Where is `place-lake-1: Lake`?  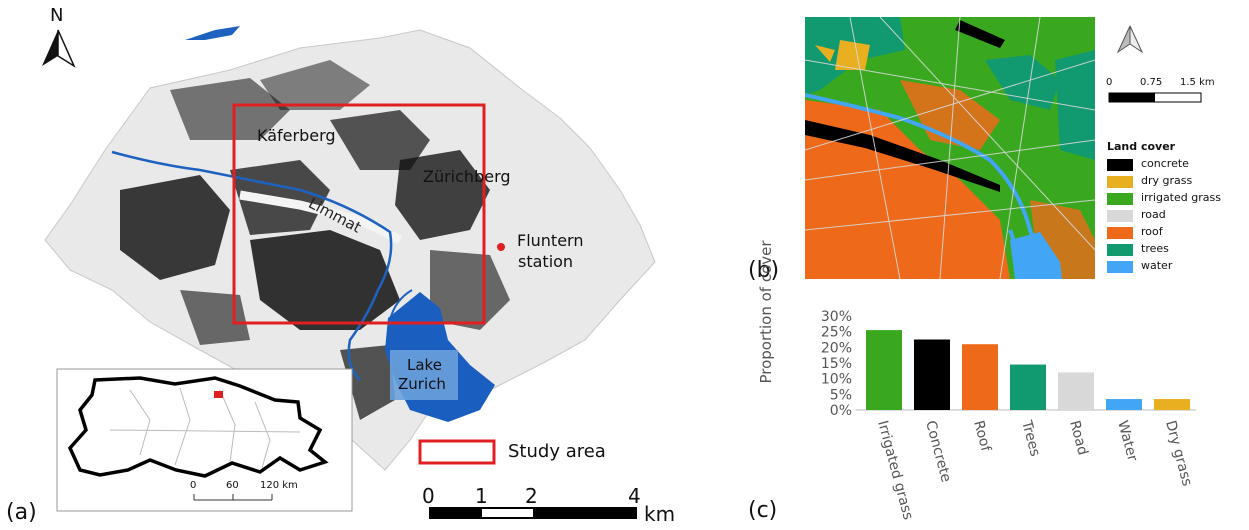
place-lake-1: Lake is located at coordinates (424, 365).